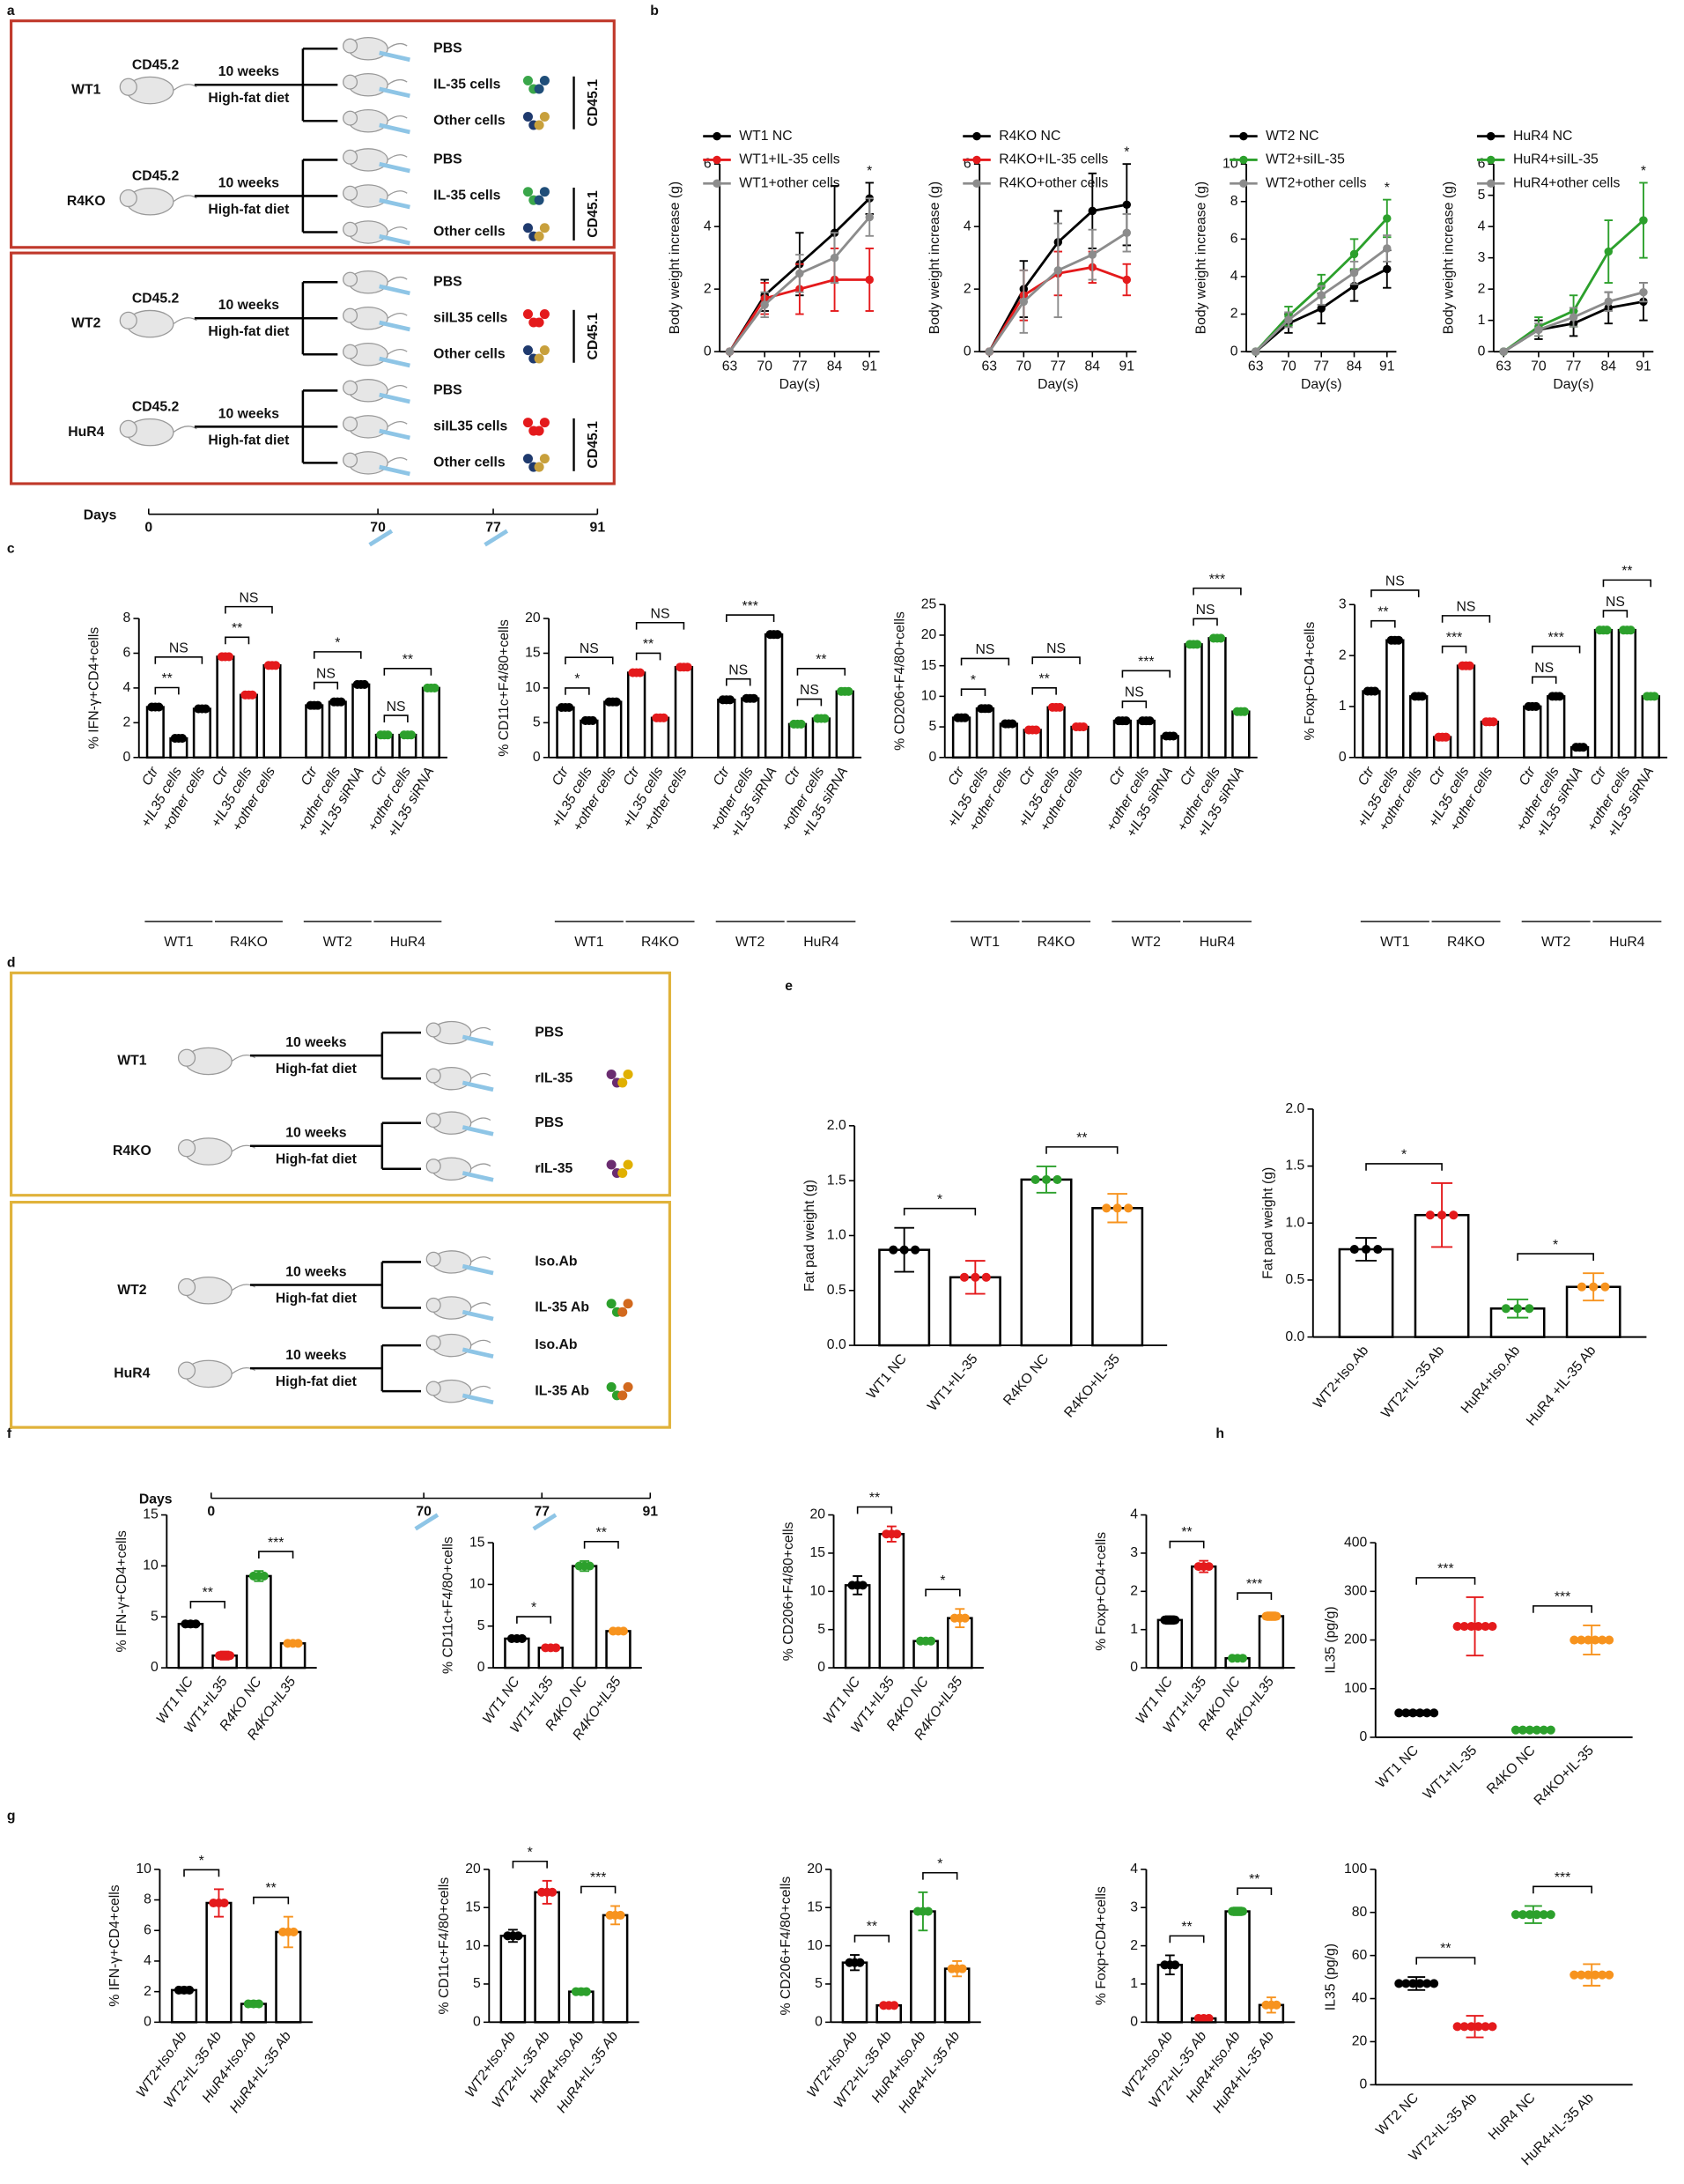  Describe the element at coordinates (156, 298) in the screenshot. I see `marker-label: CD45.2` at that location.